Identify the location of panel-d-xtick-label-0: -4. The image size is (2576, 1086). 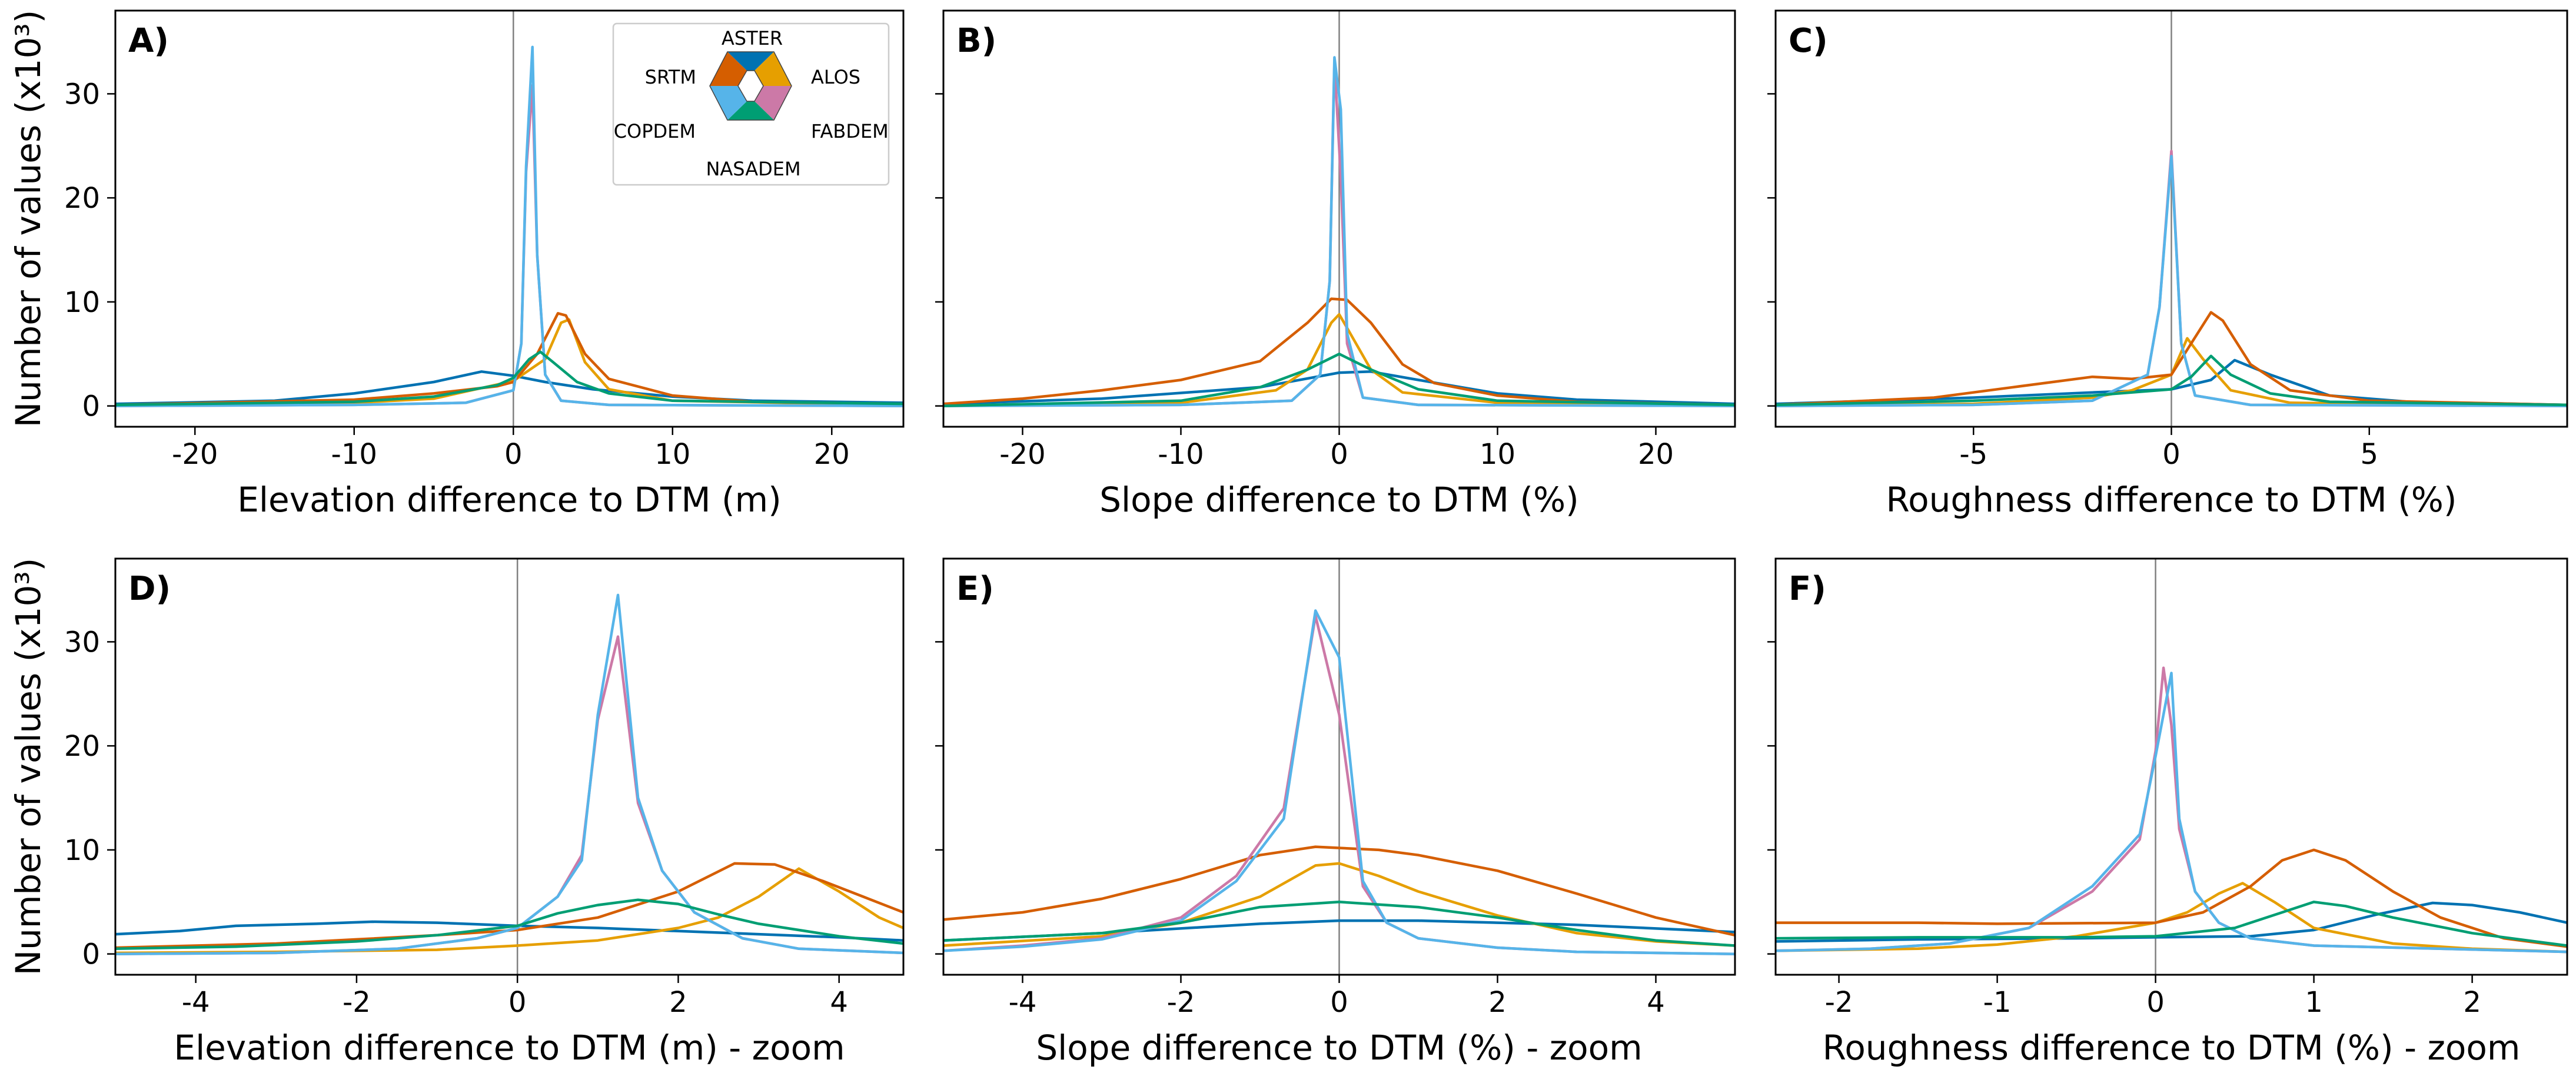
(196, 1002).